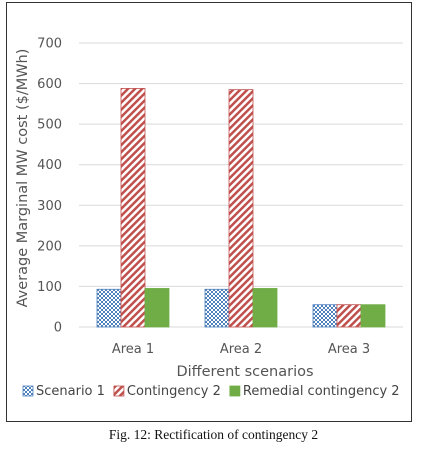 Image resolution: width=427 pixels, height=454 pixels. I want to click on x-tick-labels: Area 1 Area 2 Area 3, so click(241, 349).